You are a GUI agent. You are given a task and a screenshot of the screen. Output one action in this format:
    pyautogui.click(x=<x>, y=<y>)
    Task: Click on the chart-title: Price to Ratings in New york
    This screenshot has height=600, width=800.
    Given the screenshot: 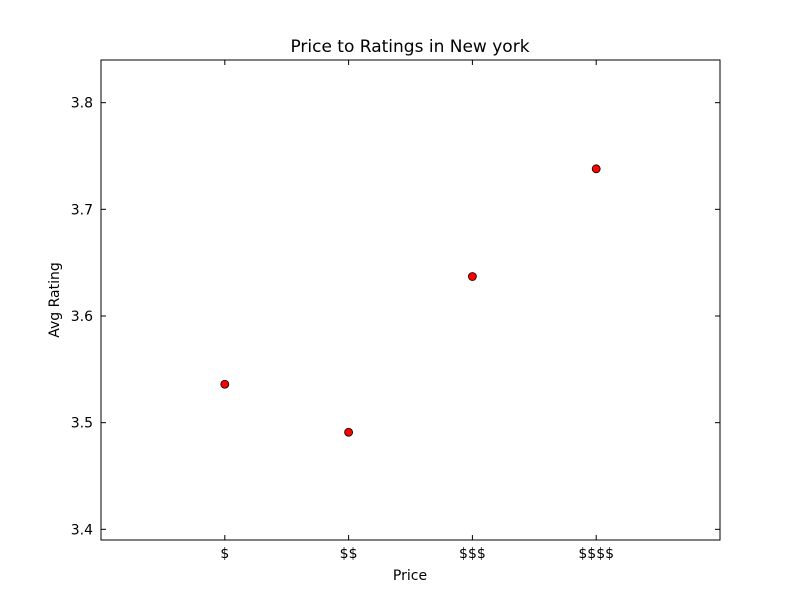 What is the action you would take?
    pyautogui.click(x=409, y=47)
    